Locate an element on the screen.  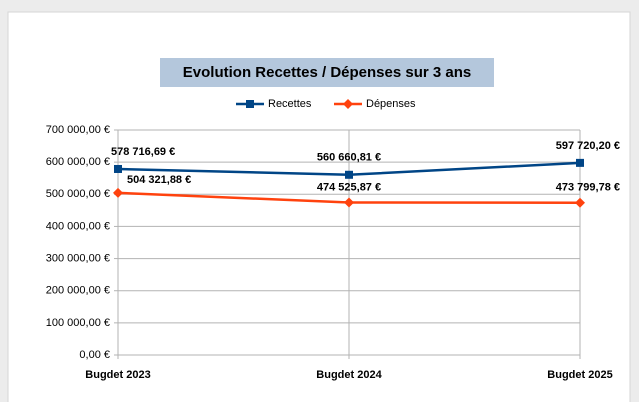
title-box is located at coordinates (327, 72).